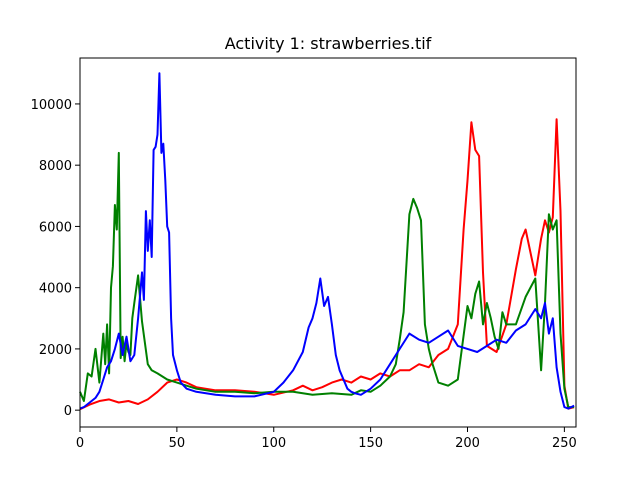  Describe the element at coordinates (55, 166) in the screenshot. I see `y-tick-label-4: 8000` at that location.